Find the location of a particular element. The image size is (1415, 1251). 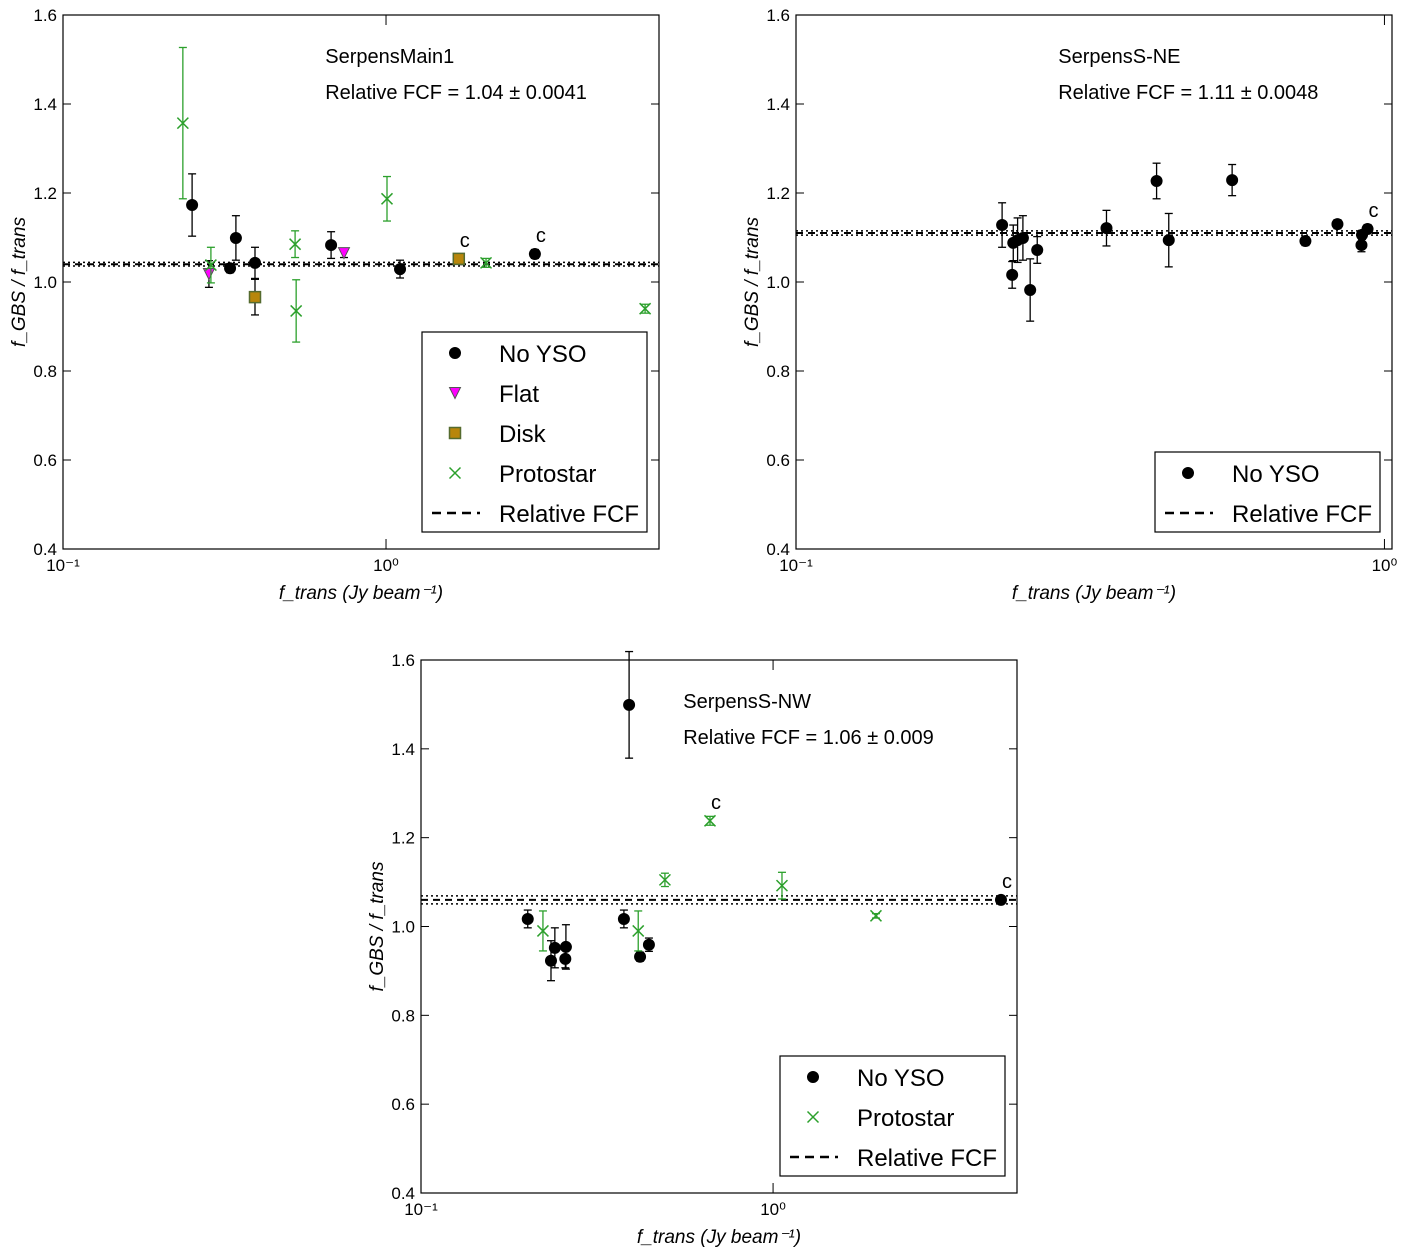

annotation: SerpensS-NE is located at coordinates (1119, 57).